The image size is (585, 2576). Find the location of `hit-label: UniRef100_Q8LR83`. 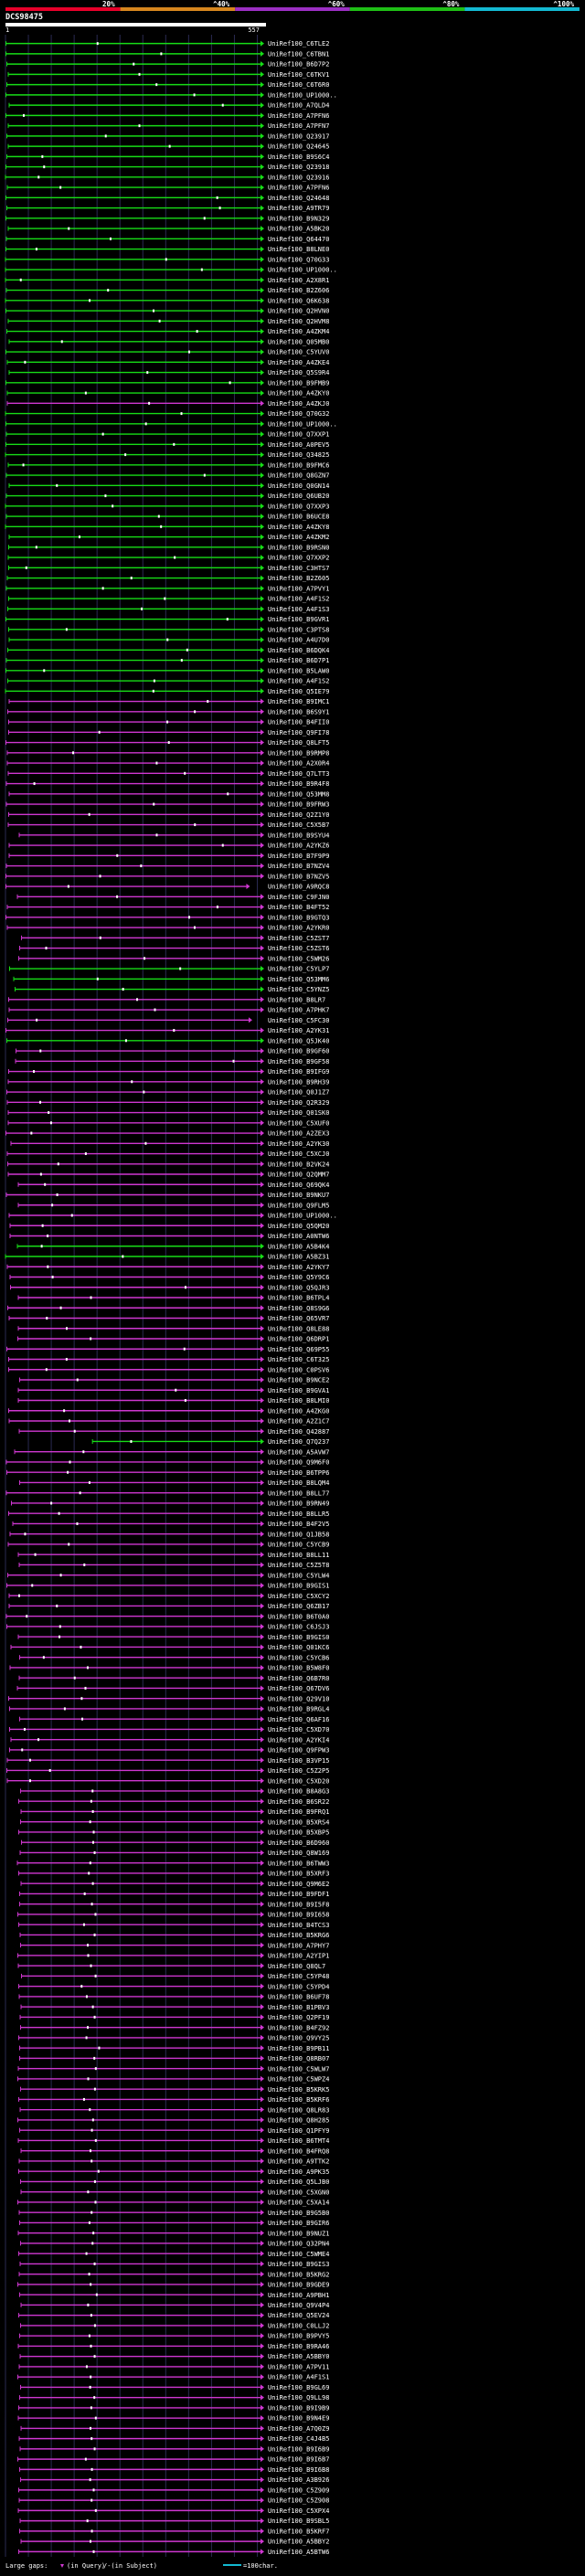

hit-label: UniRef100_Q8LR83 is located at coordinates (299, 2110).